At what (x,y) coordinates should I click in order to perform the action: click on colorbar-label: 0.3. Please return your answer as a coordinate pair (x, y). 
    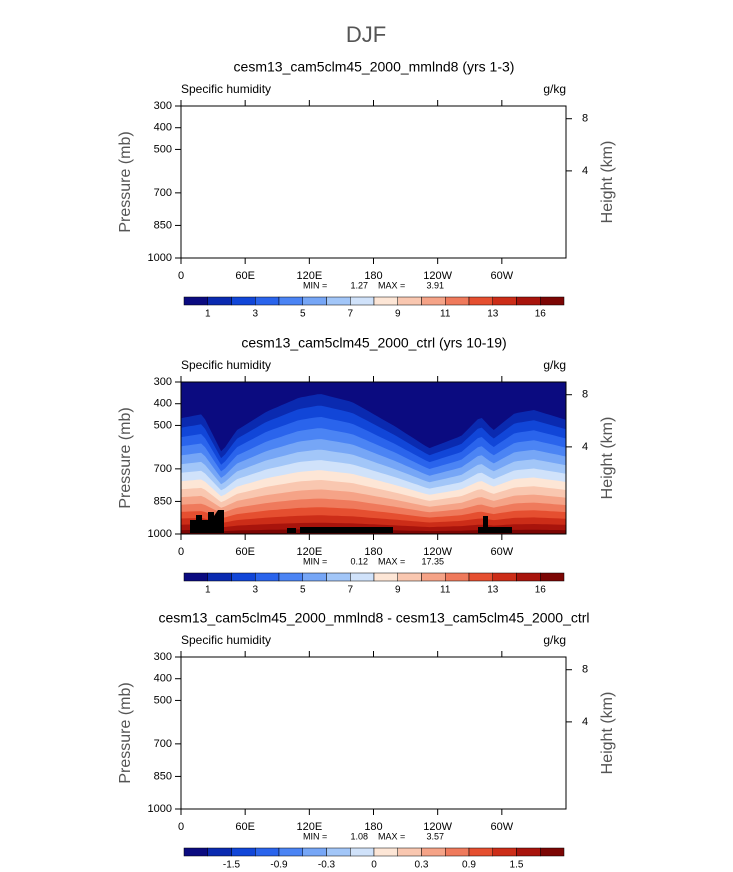
    Looking at the image, I should click on (422, 865).